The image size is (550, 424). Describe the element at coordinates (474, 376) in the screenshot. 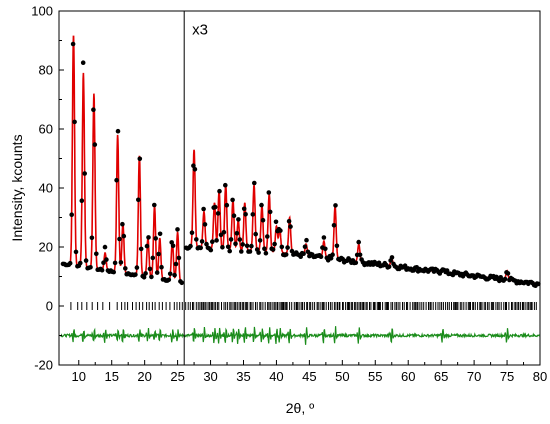

I see `x-tick-label: 70` at that location.